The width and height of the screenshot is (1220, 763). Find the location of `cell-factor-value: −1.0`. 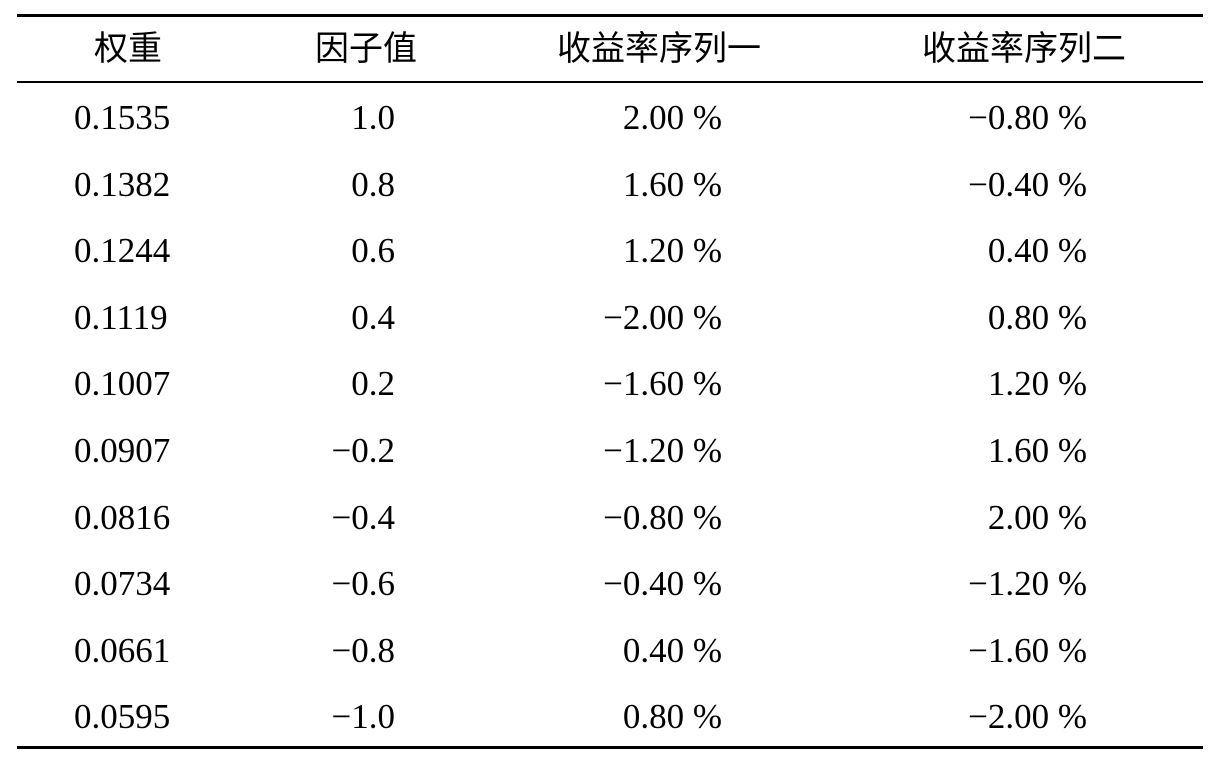

cell-factor-value: −1.0 is located at coordinates (363, 716).